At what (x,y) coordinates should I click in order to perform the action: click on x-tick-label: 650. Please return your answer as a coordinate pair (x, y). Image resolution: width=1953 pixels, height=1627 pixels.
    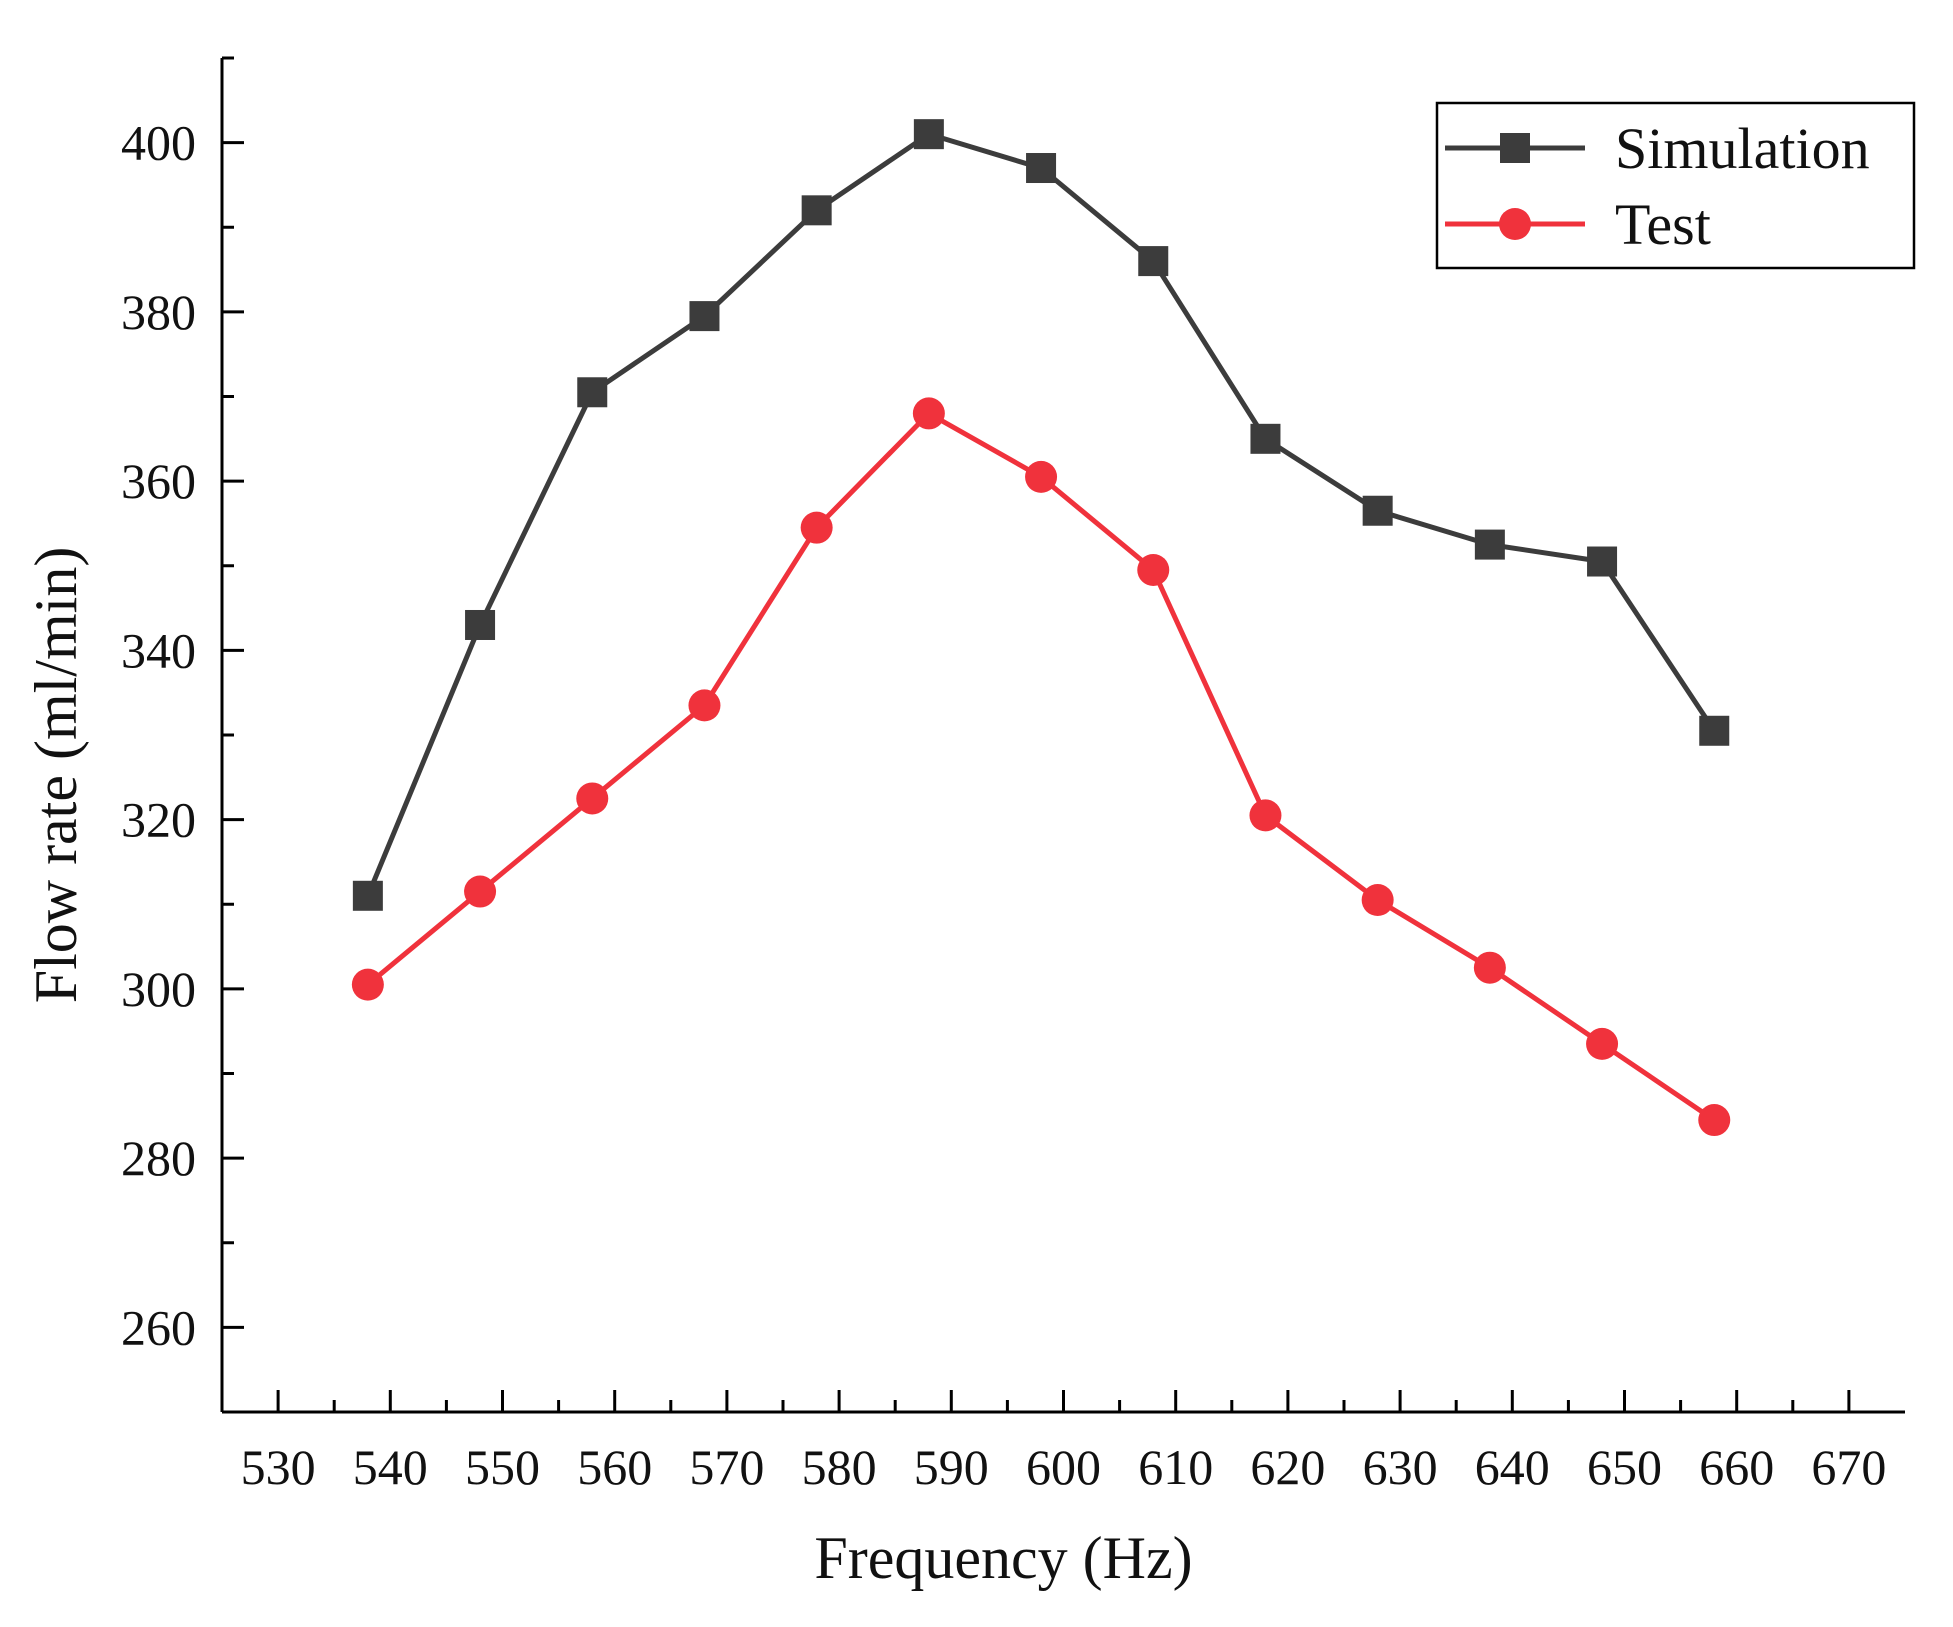
    Looking at the image, I should click on (1624, 1467).